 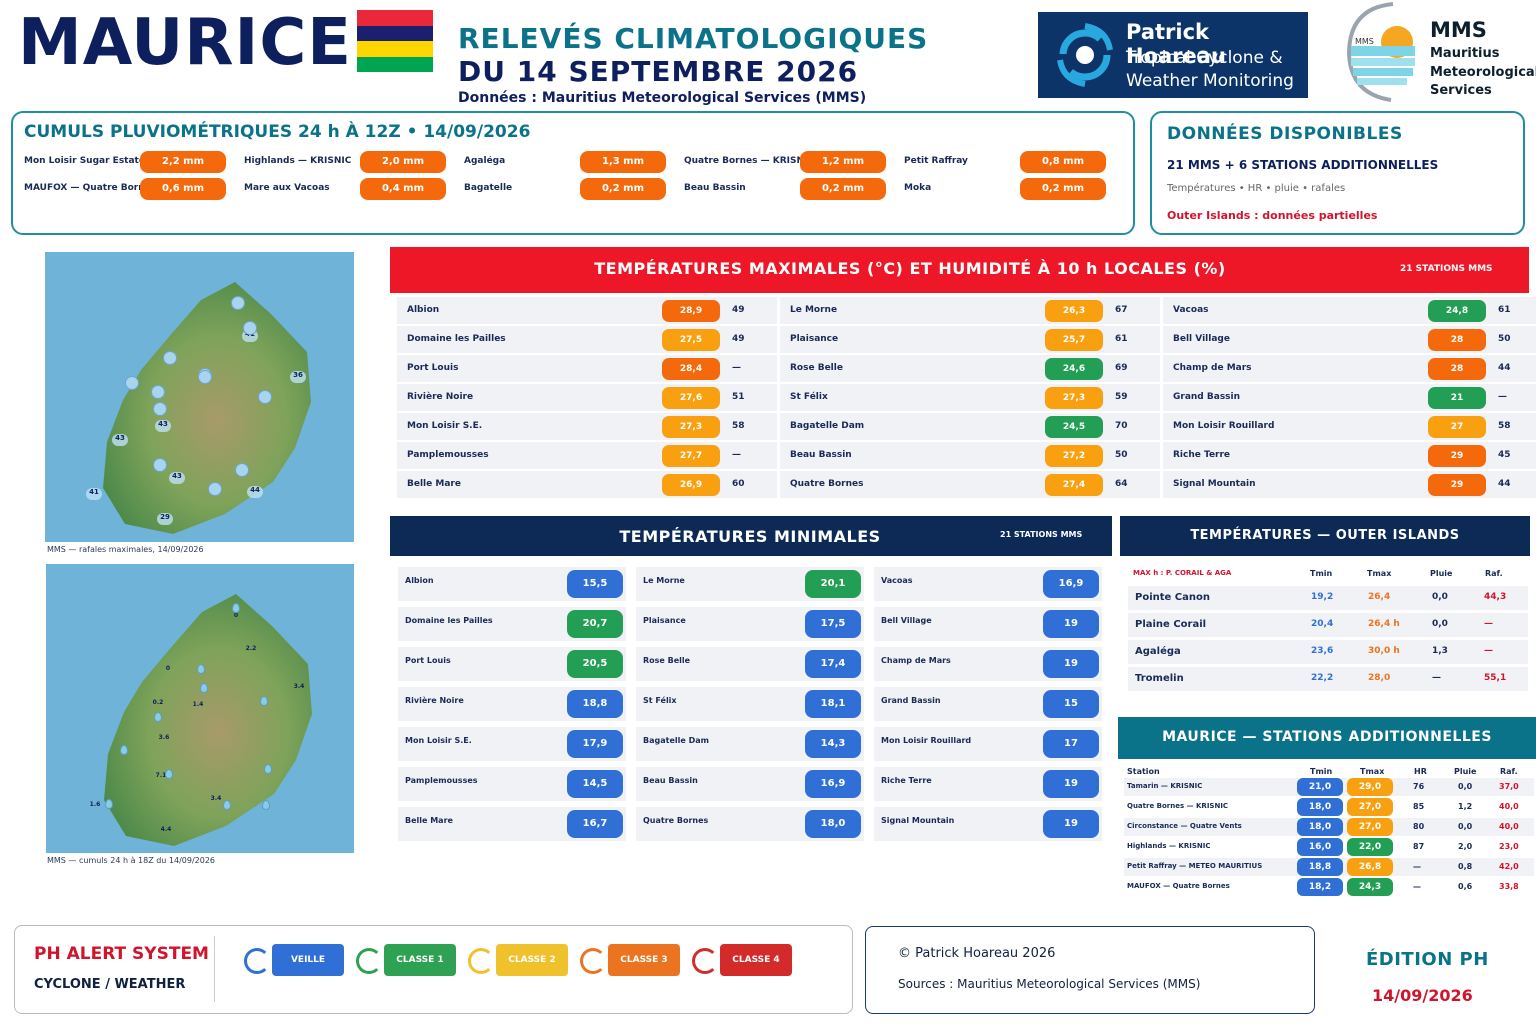 I want to click on rain-map-label: 7.1, so click(x=161, y=775).